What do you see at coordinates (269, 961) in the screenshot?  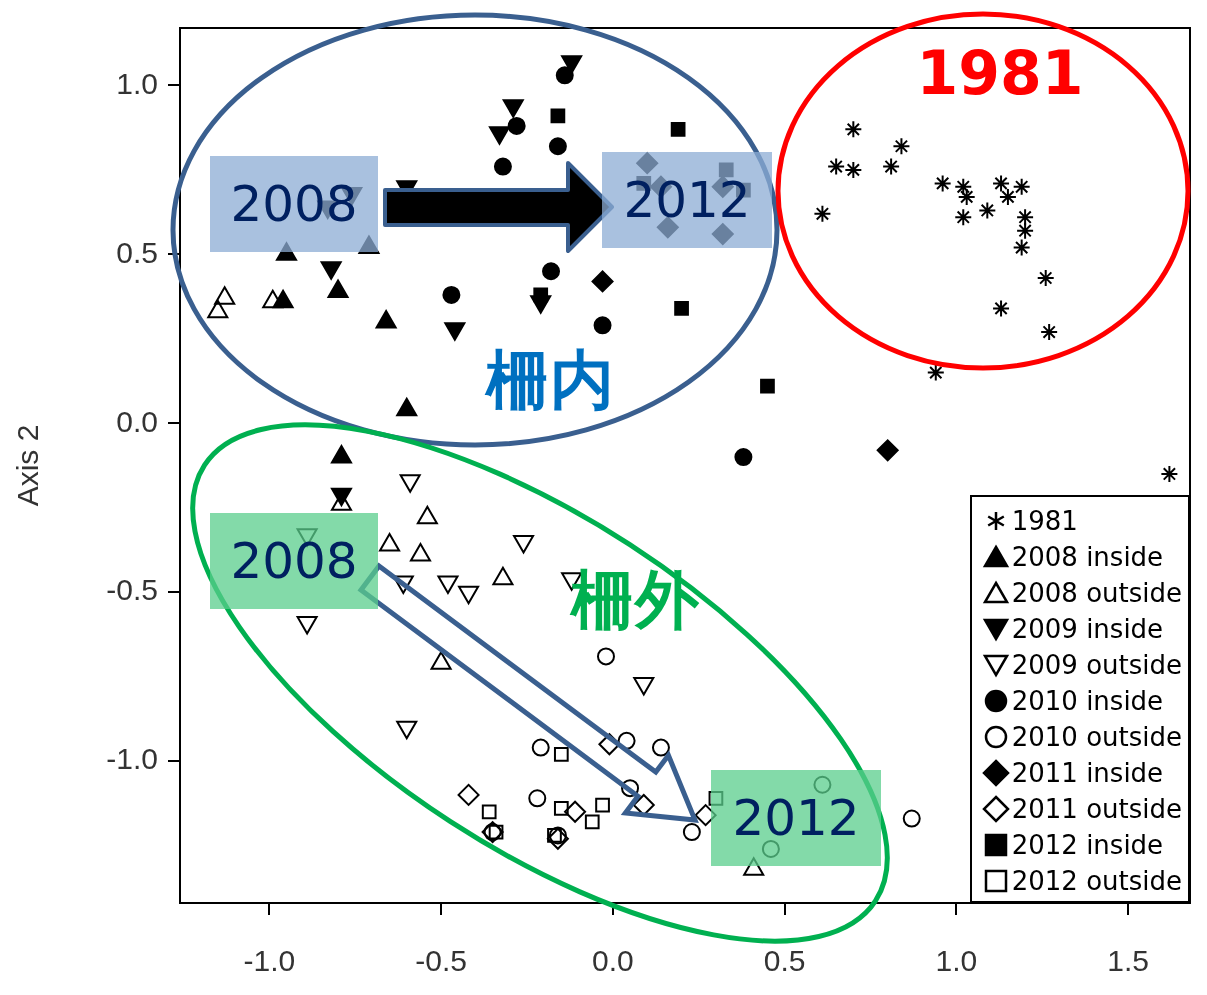 I see `x-tick-label: -1.0` at bounding box center [269, 961].